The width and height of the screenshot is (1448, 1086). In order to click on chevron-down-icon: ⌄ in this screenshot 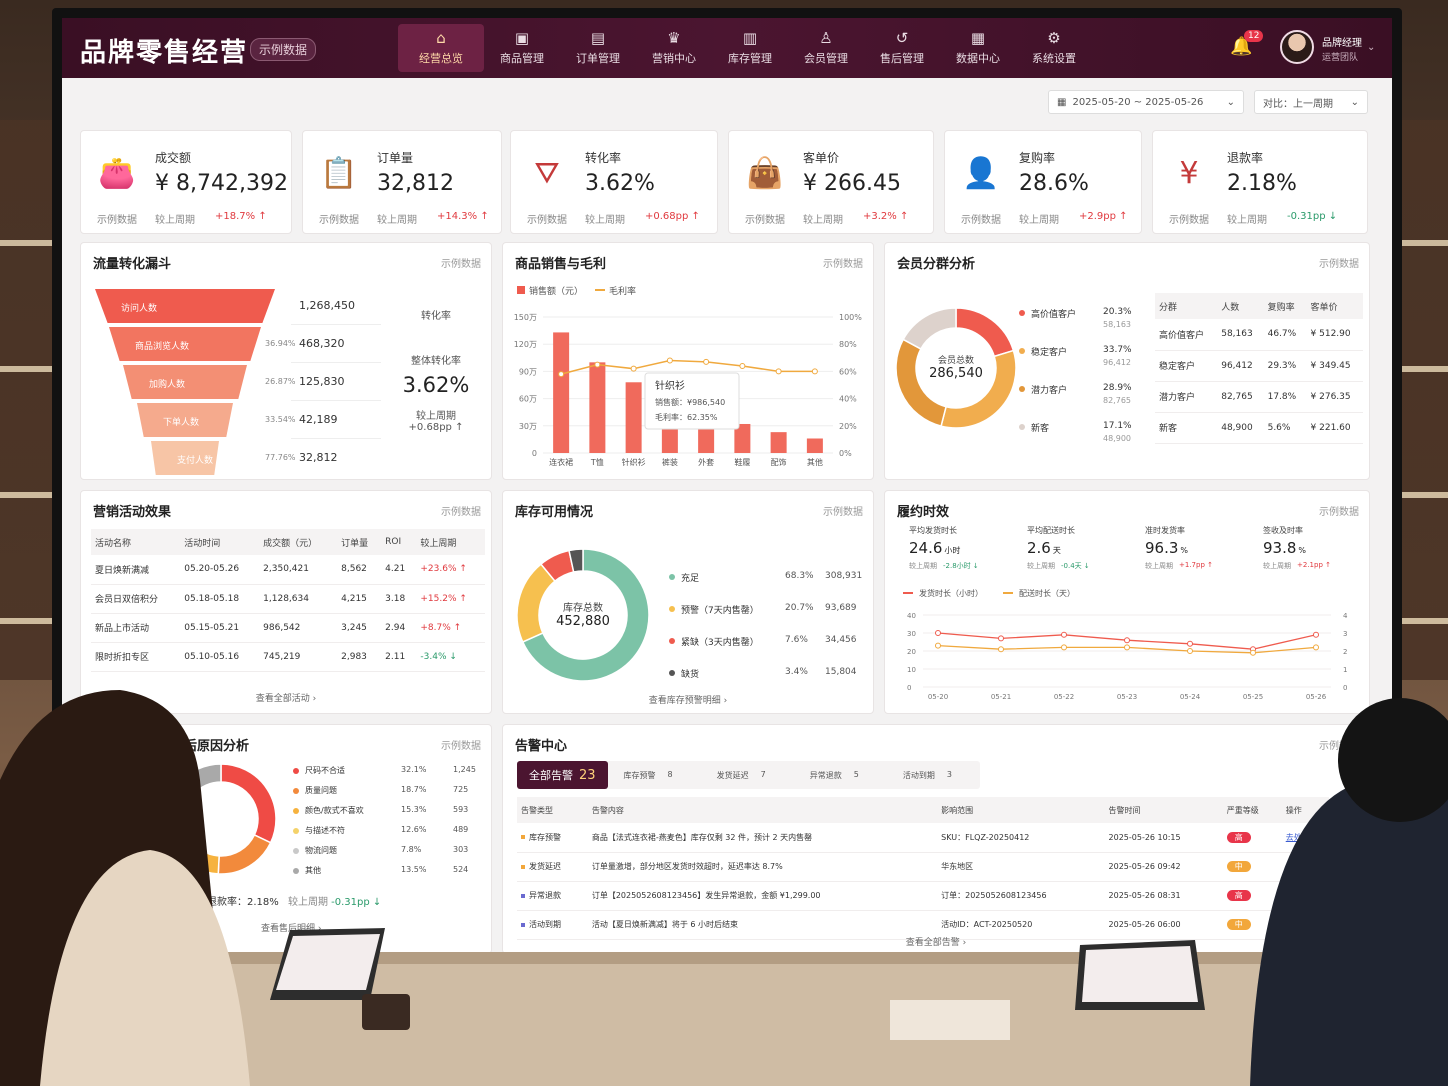, I will do `click(1371, 47)`.